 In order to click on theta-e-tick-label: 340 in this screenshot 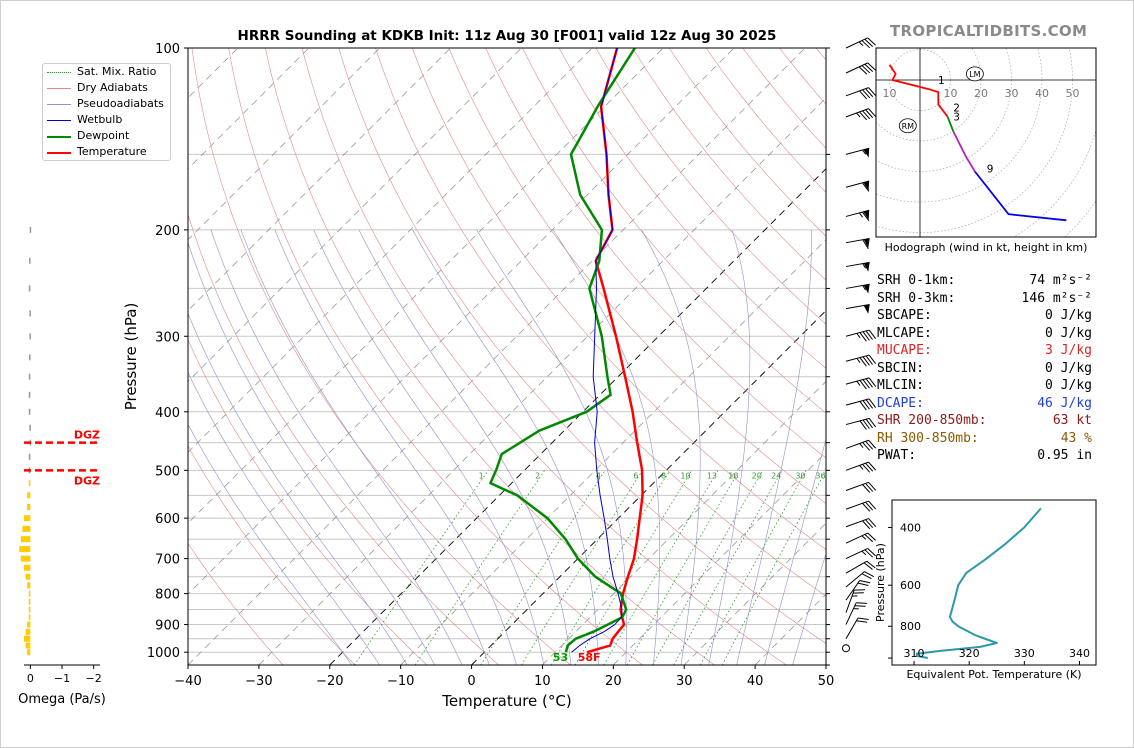, I will do `click(1079, 653)`.